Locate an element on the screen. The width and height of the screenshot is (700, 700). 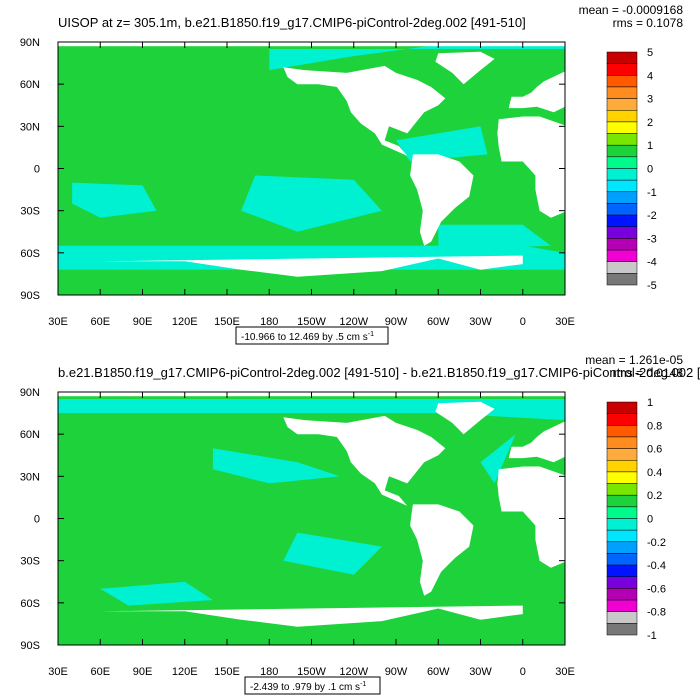
colorbar-label: -0.2 is located at coordinates (656, 543).